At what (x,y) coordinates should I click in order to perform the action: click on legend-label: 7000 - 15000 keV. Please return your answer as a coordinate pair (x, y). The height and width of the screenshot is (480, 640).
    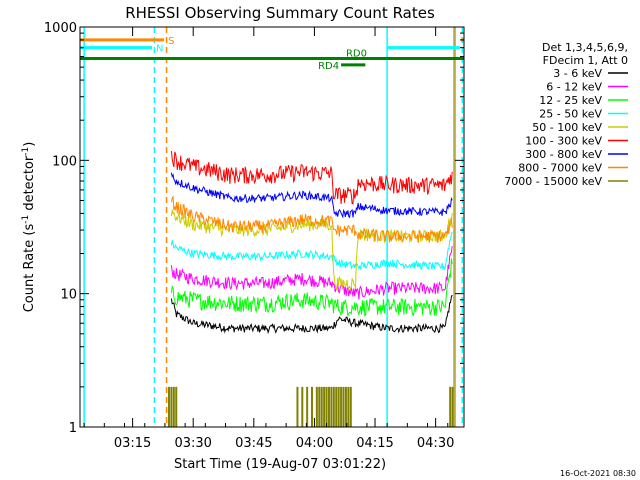
    Looking at the image, I should click on (553, 181).